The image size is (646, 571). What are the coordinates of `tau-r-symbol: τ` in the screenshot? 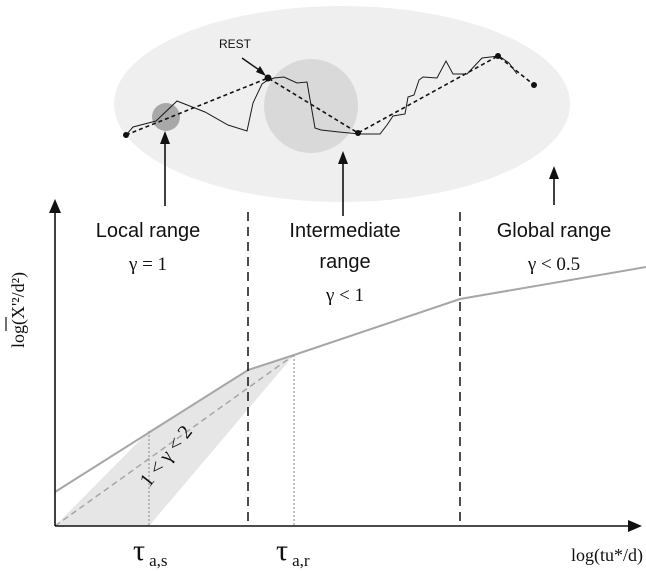 It's located at (282, 550).